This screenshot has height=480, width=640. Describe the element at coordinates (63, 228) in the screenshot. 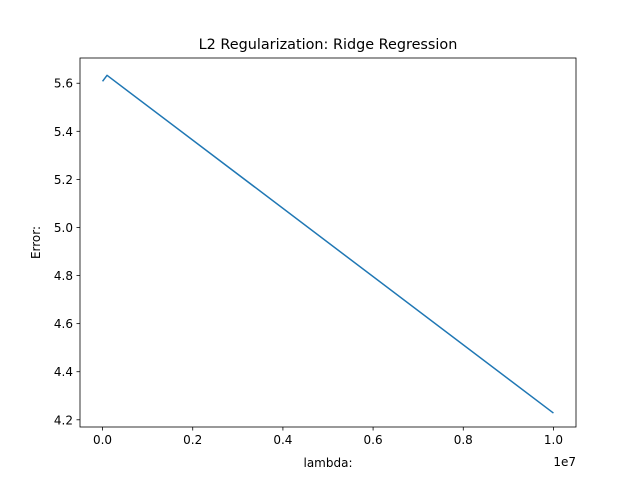

I see `y-tick-label: 5.0` at that location.